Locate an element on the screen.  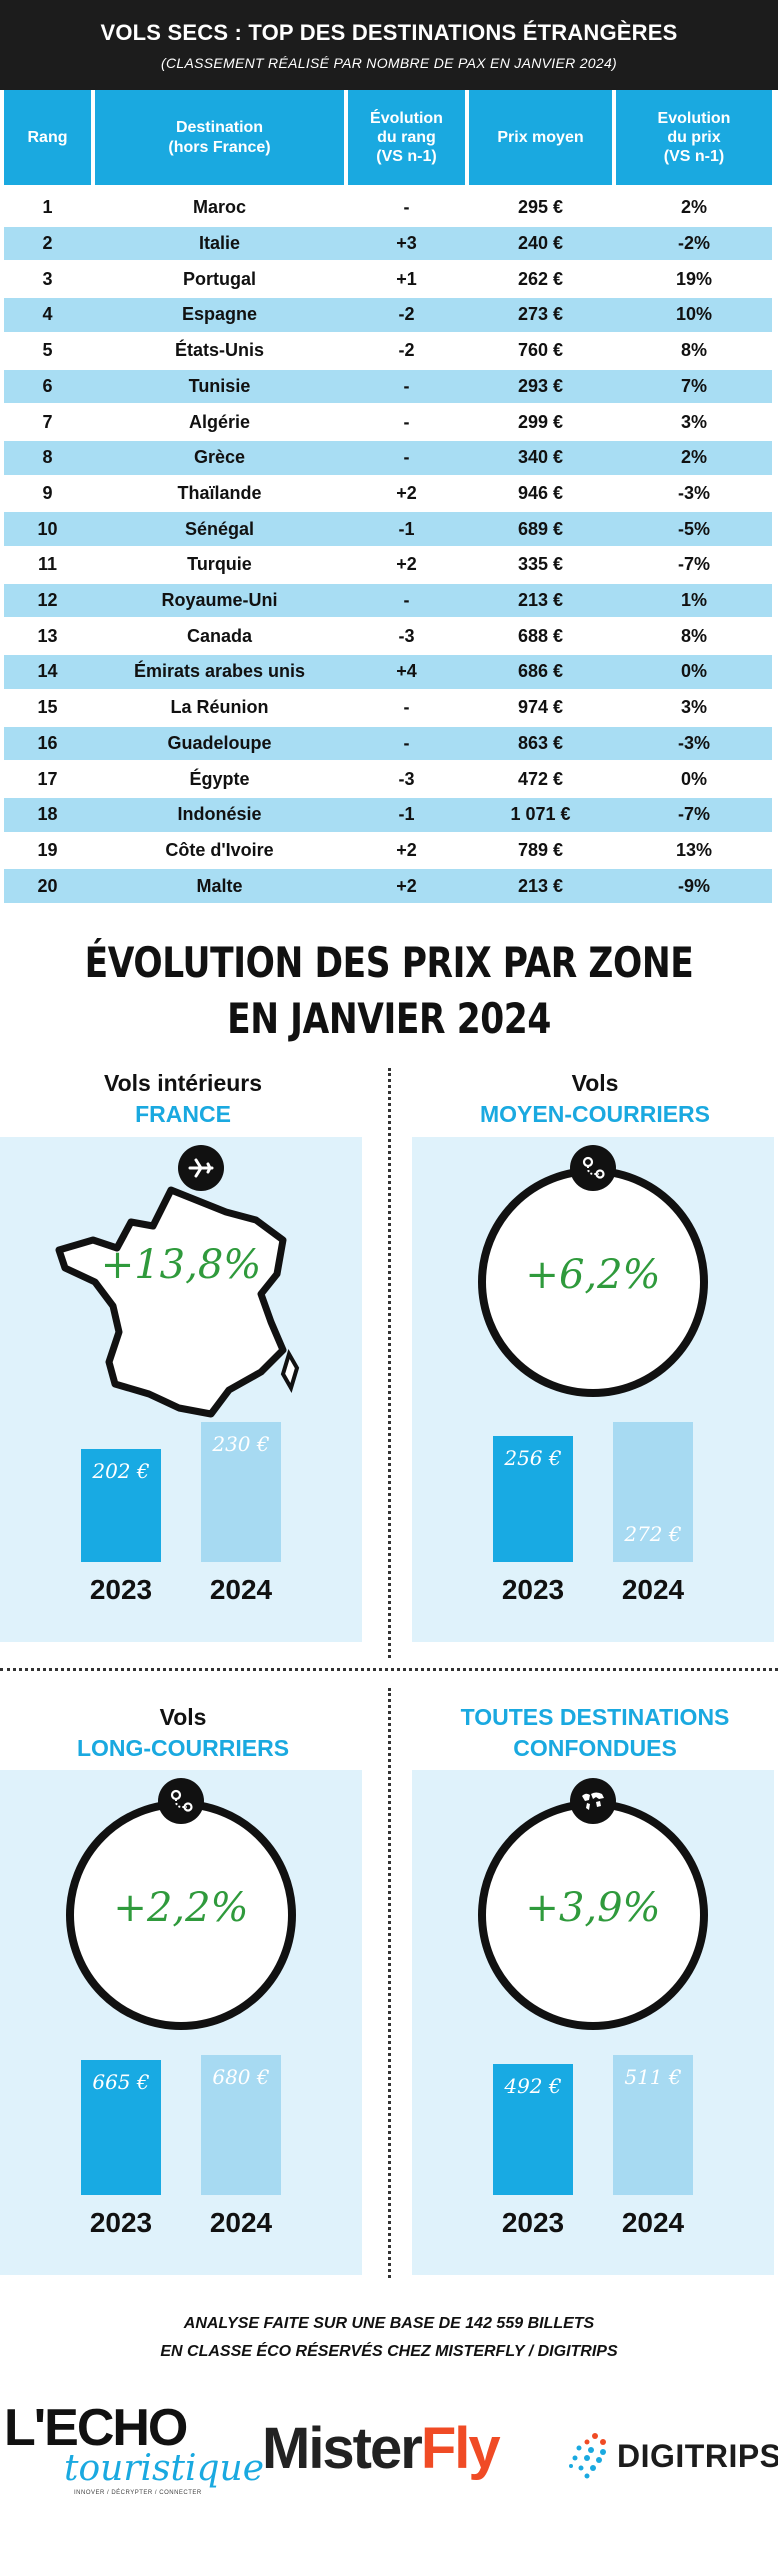
digitrips-logo: DIGITRIPS is located at coordinates (671, 2454).